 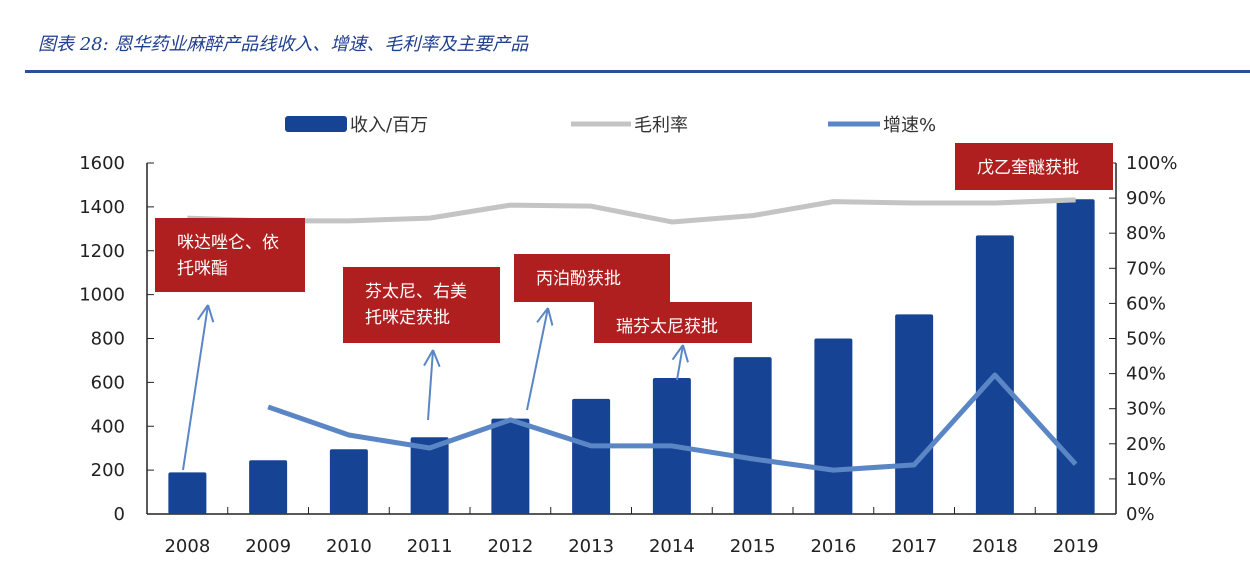 I want to click on right-axis-tick-label: 40%, so click(x=1146, y=374).